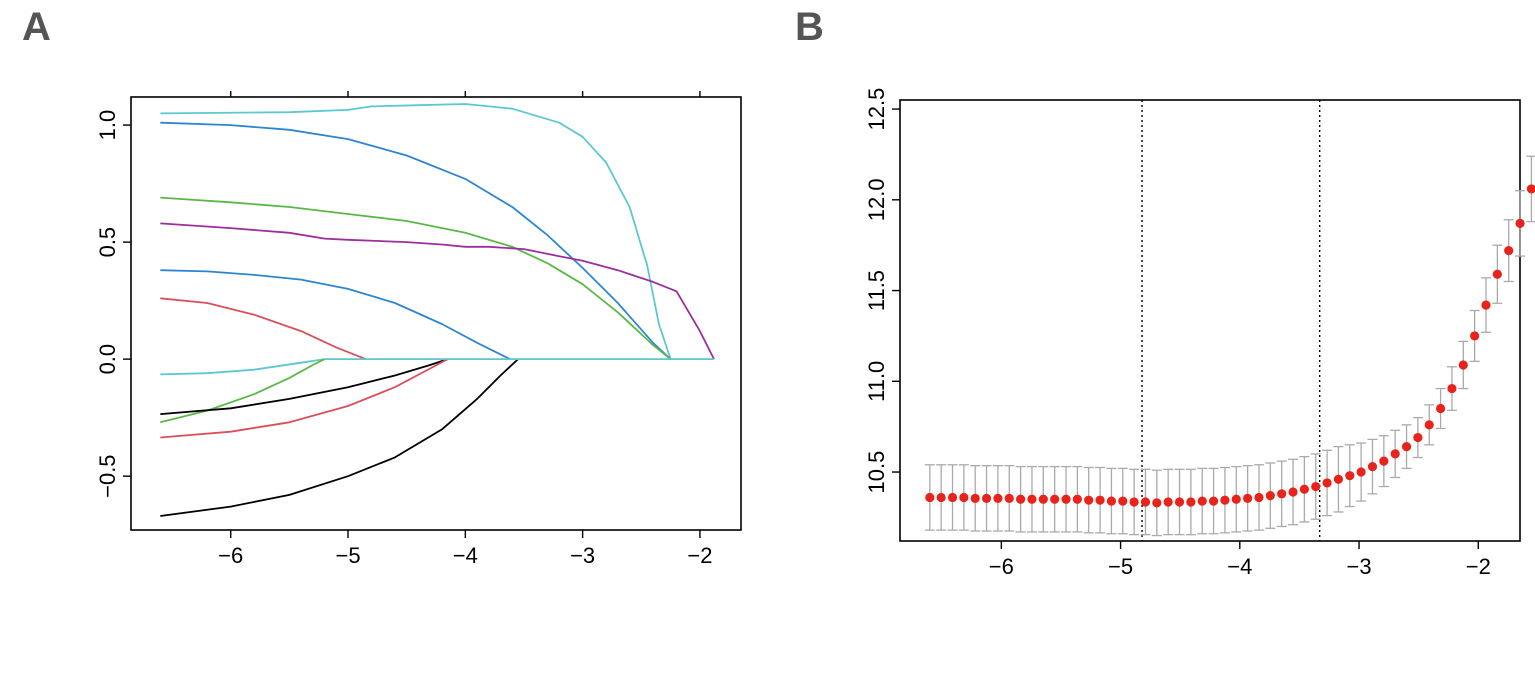  Describe the element at coordinates (876, 472) in the screenshot. I see `y-tick-label: 10.5` at that location.